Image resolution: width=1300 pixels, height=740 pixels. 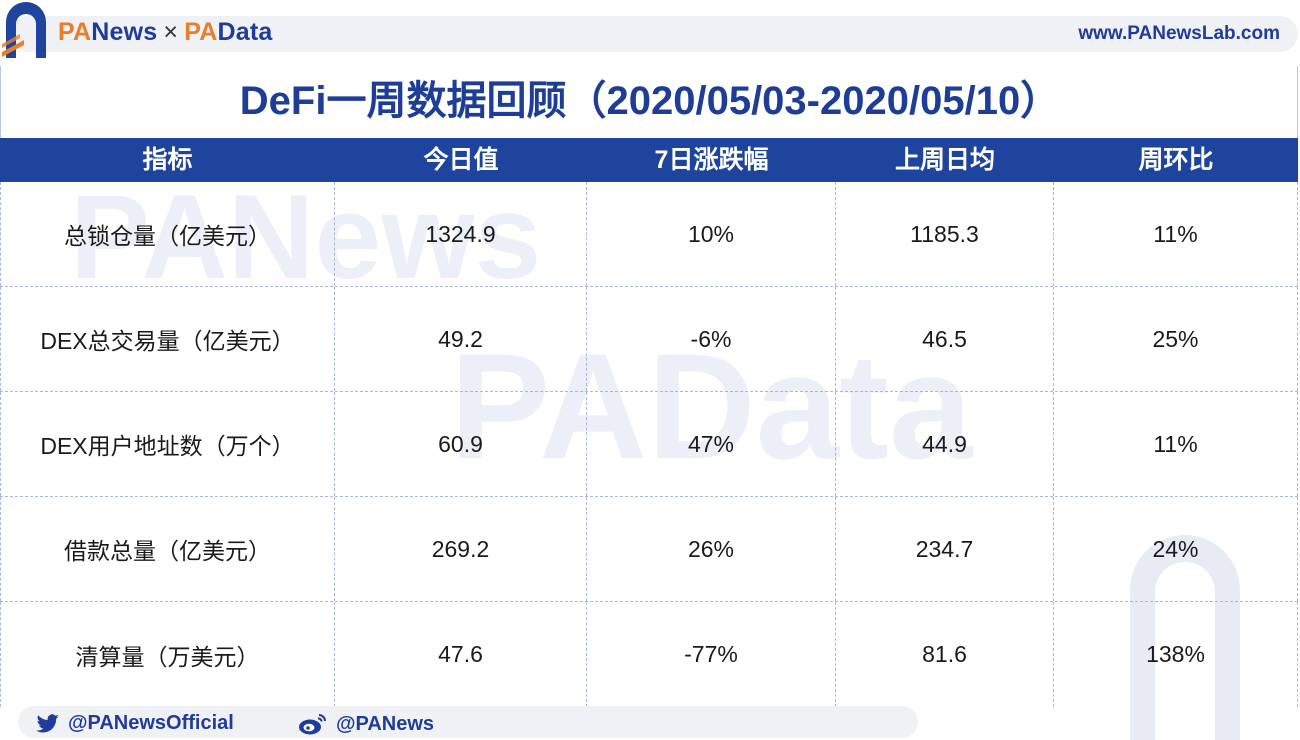 I want to click on brand-title: PANews × PAData, so click(x=165, y=32).